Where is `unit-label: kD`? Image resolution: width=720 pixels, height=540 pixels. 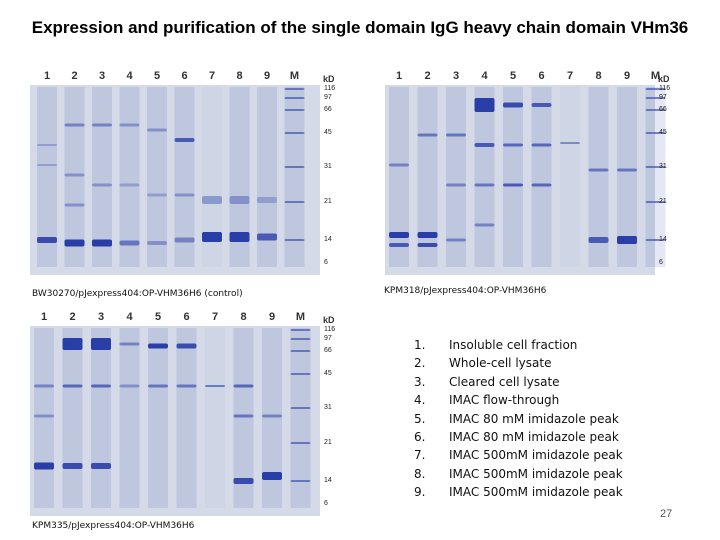
unit-label: kD is located at coordinates (329, 79).